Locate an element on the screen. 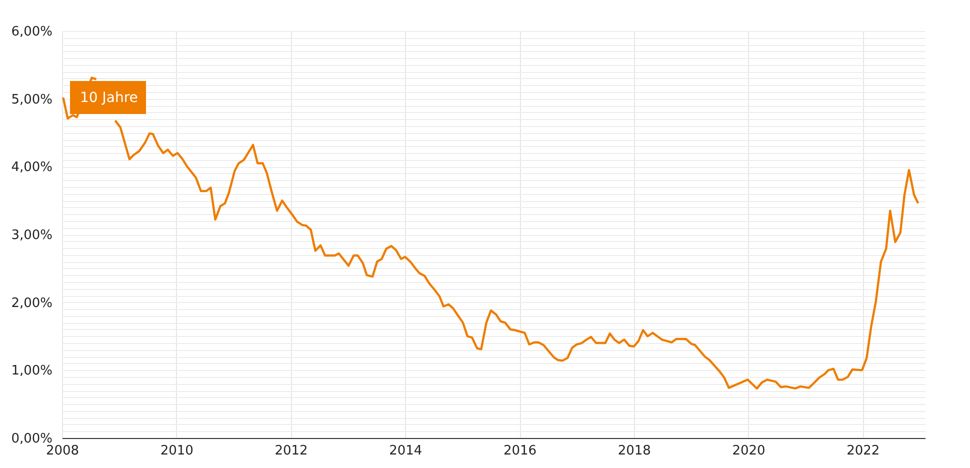 Image resolution: width=970 pixels, height=468 pixels. x-tick-label: 2014 is located at coordinates (405, 451).